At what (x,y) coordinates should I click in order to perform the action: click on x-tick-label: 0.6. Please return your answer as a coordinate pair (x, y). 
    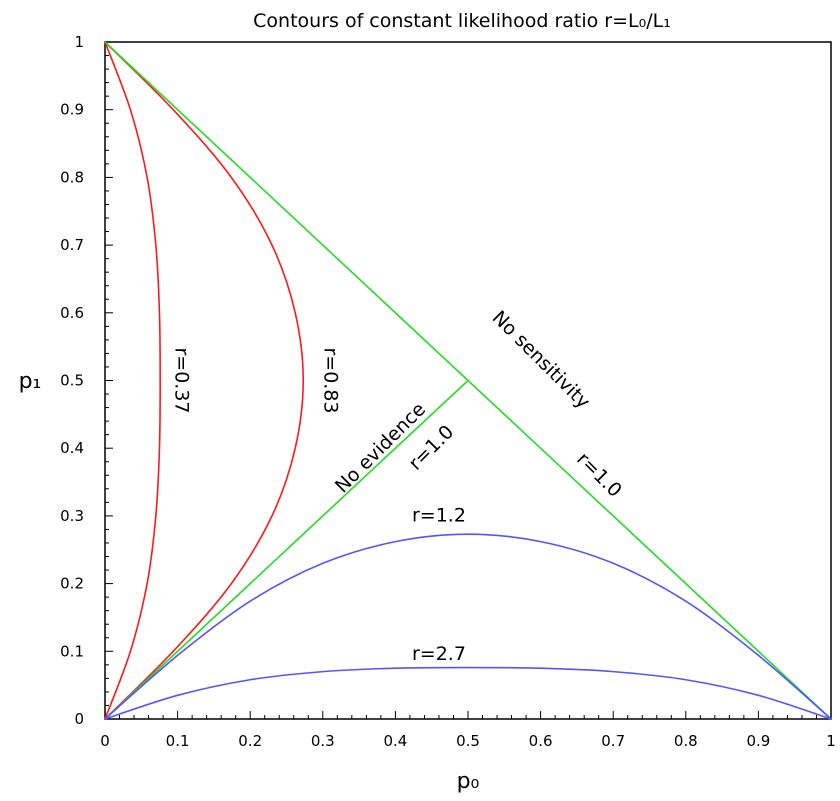
    Looking at the image, I should click on (541, 741).